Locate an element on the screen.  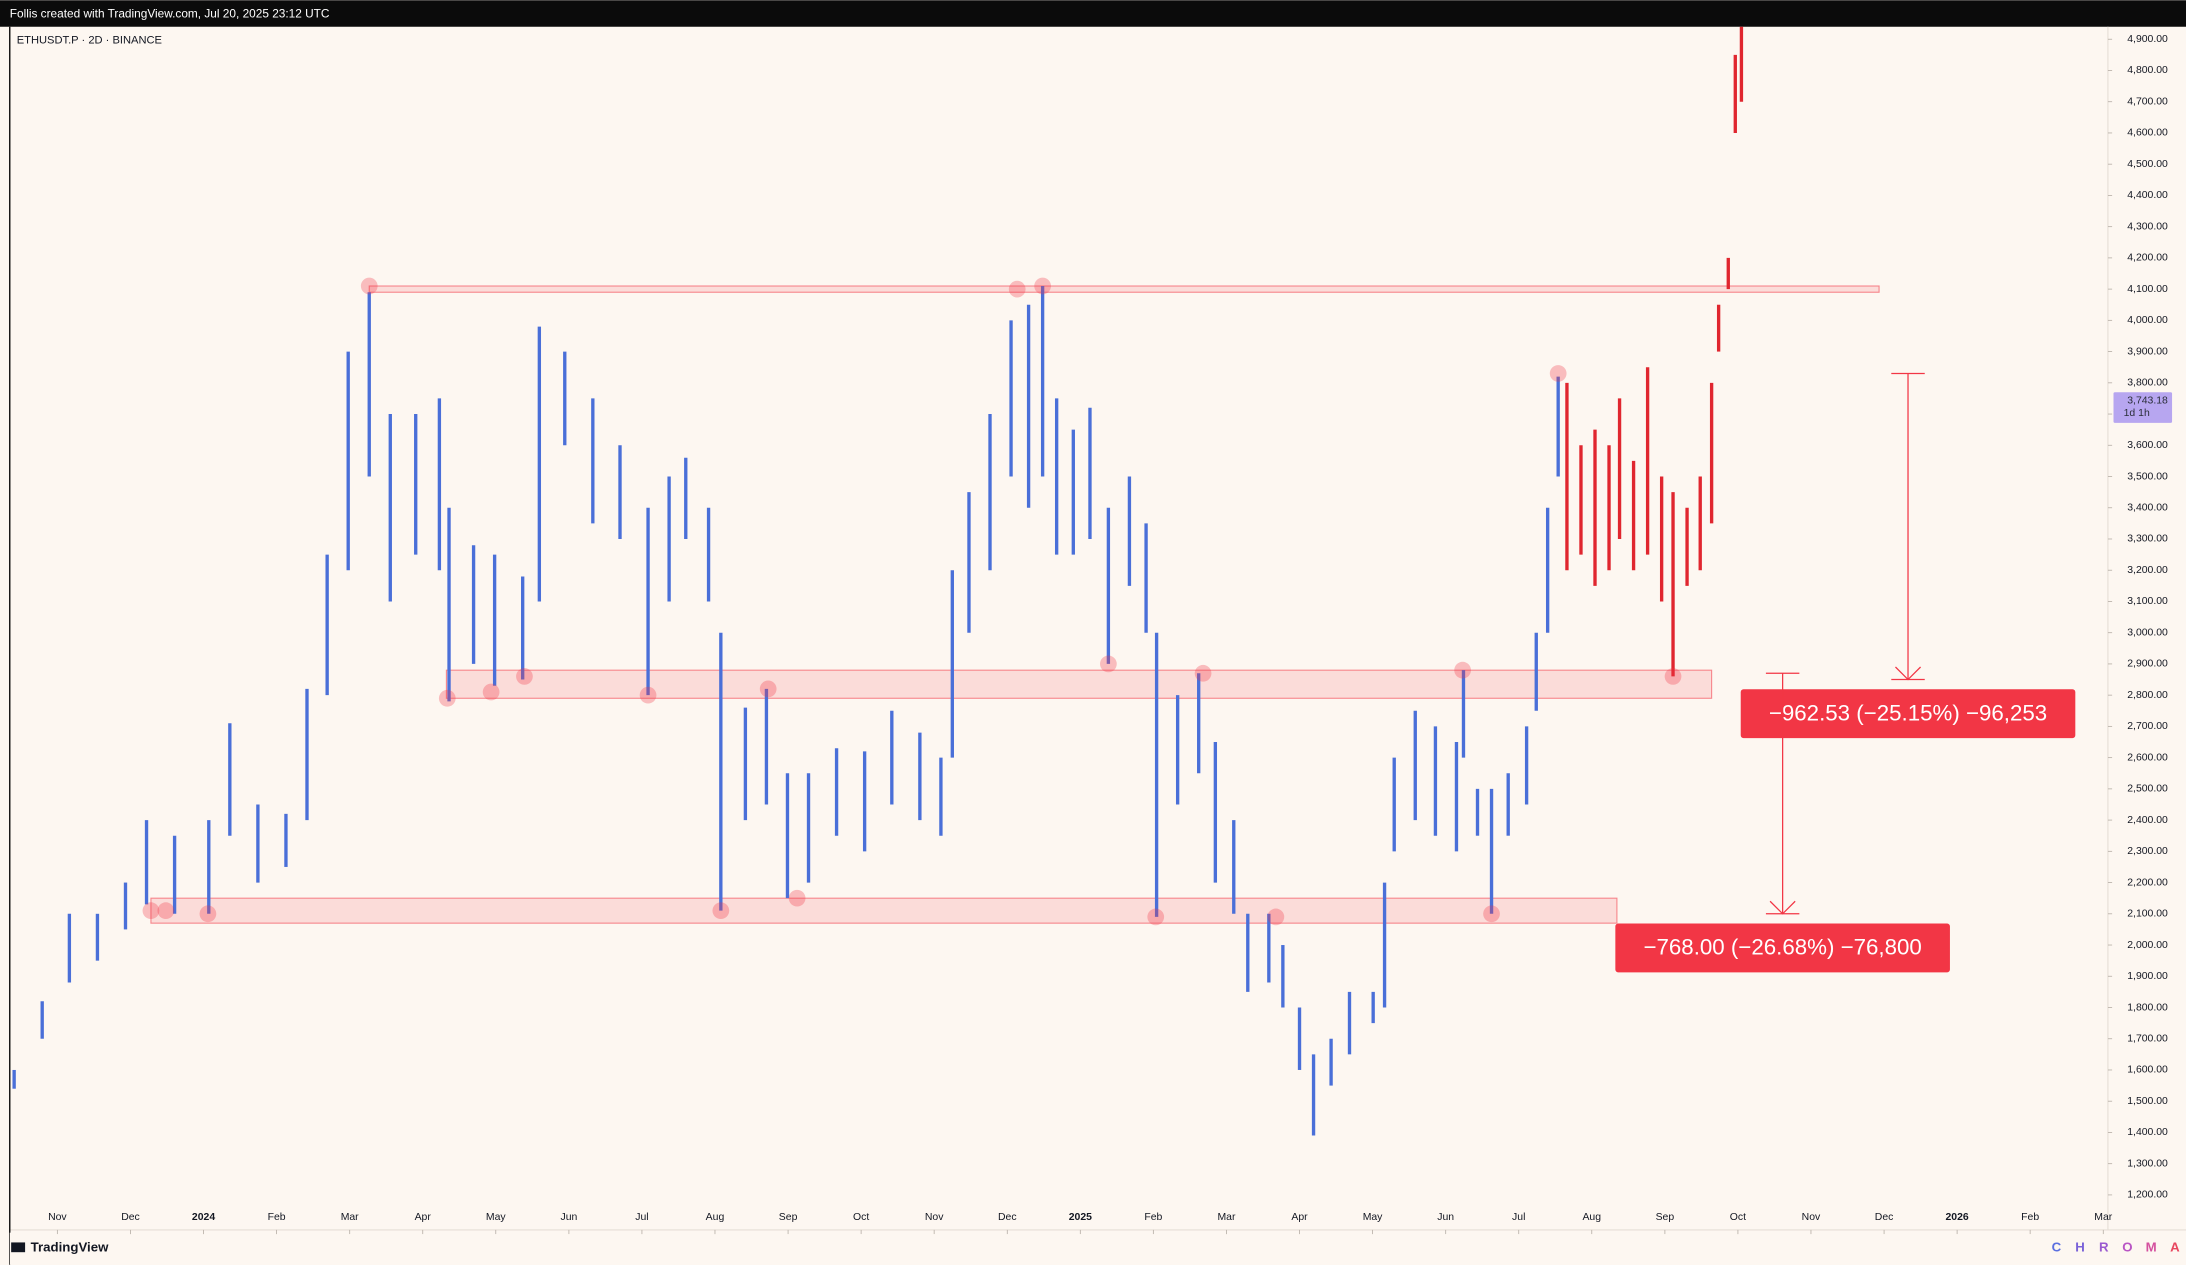
y-tick-label: 1,600.00 is located at coordinates (2147, 1070).